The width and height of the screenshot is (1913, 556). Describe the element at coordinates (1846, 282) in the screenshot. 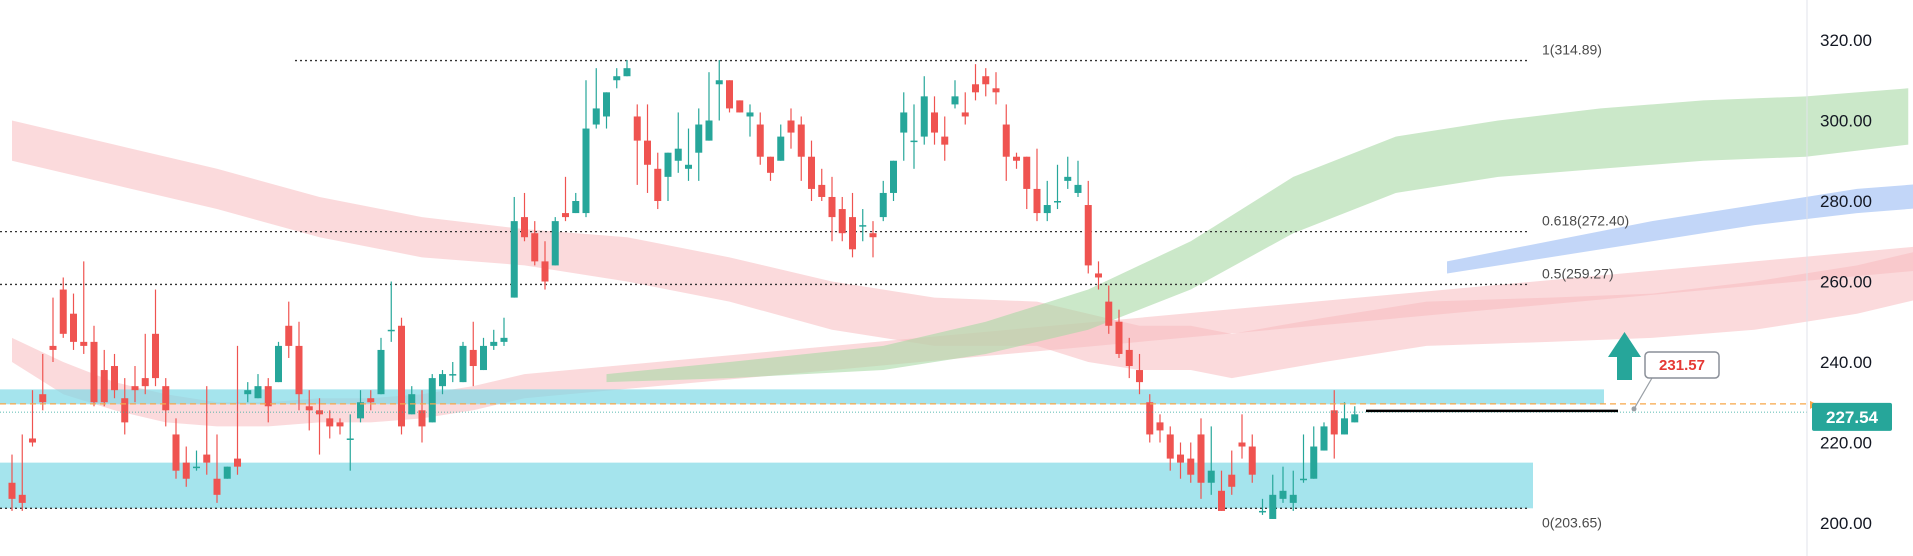

I see `price-tick-label: 260.00` at that location.